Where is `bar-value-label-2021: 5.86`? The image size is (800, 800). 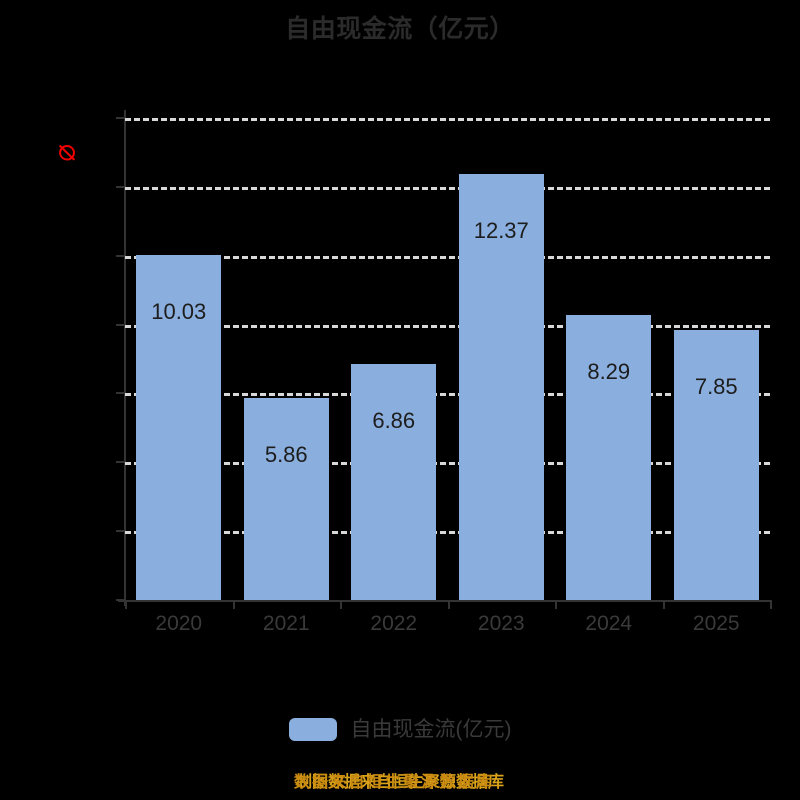 bar-value-label-2021: 5.86 is located at coordinates (286, 455).